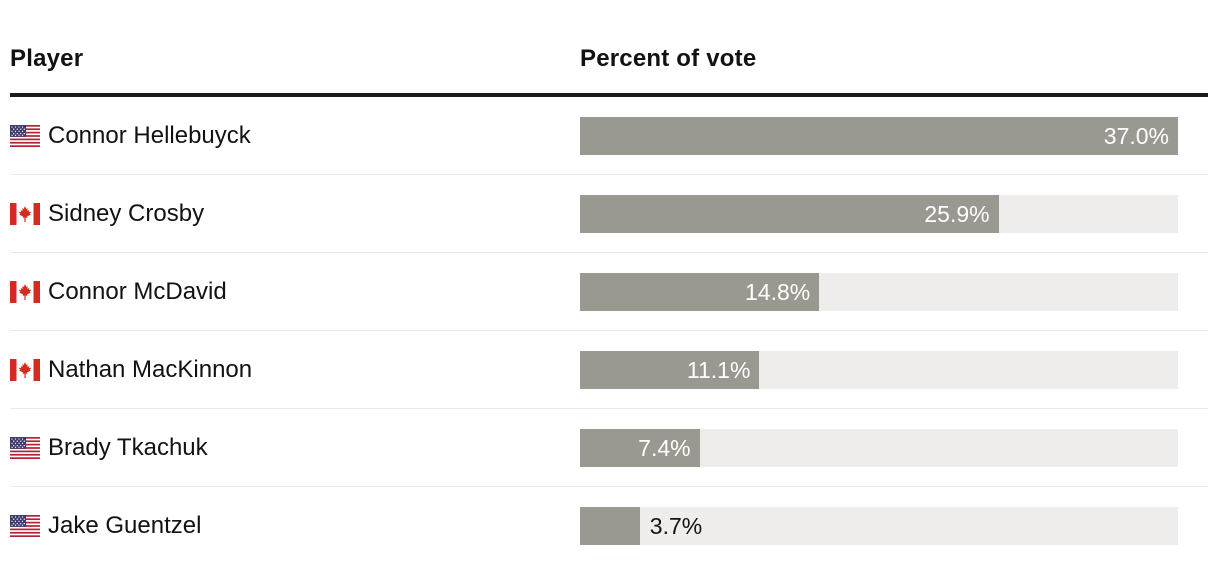  What do you see at coordinates (718, 369) in the screenshot?
I see `vote-bar-value-label: 11.1%` at bounding box center [718, 369].